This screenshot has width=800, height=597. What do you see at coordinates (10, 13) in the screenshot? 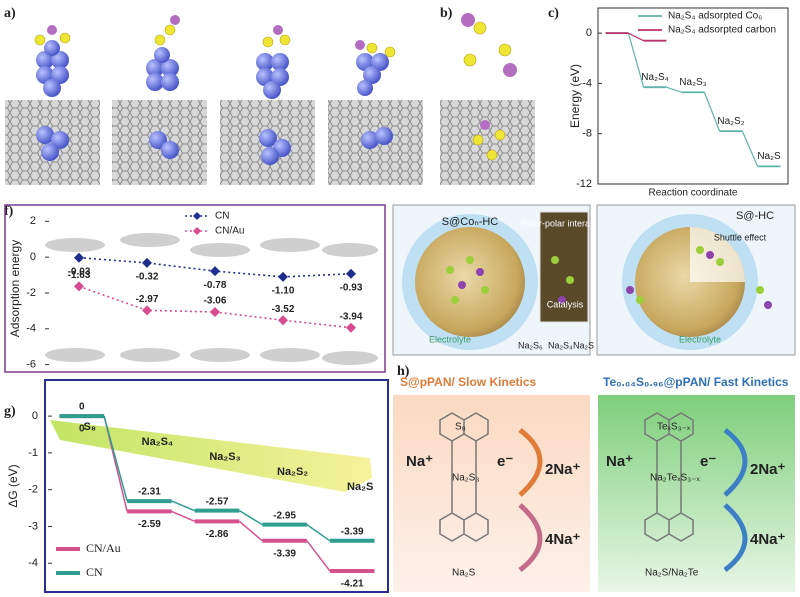
I see `panel-label: a)` at bounding box center [10, 13].